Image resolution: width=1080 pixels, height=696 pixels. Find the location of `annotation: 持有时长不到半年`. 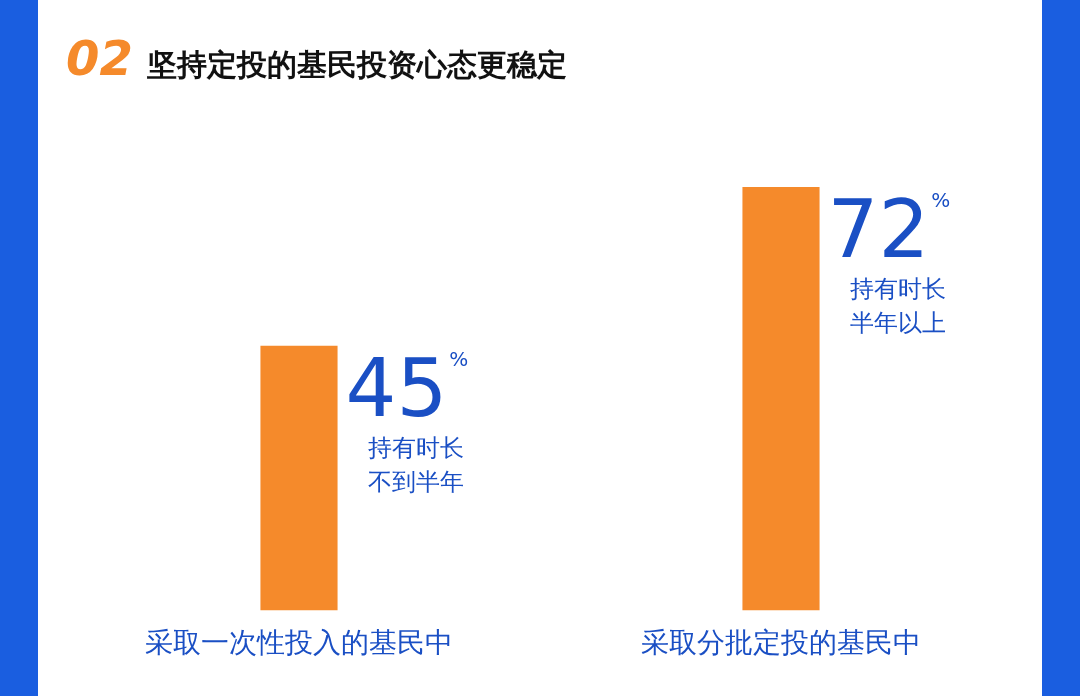

annotation: 持有时长不到半年 is located at coordinates (415, 464).